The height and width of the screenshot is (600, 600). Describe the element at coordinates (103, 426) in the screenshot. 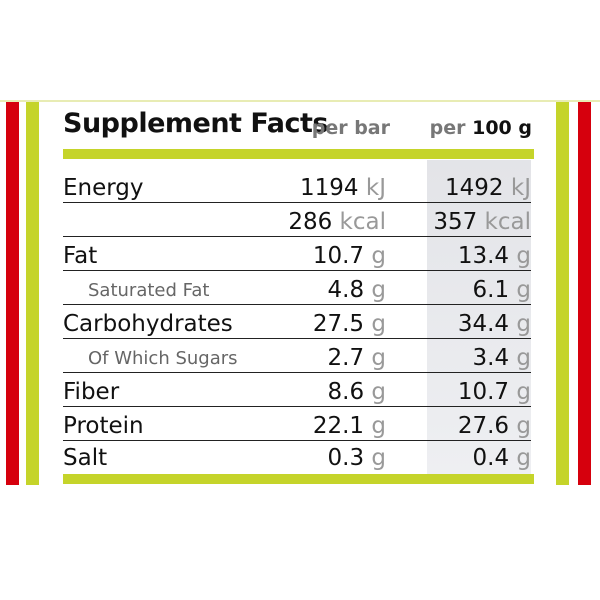

I see `nutrient-label: Protein` at that location.